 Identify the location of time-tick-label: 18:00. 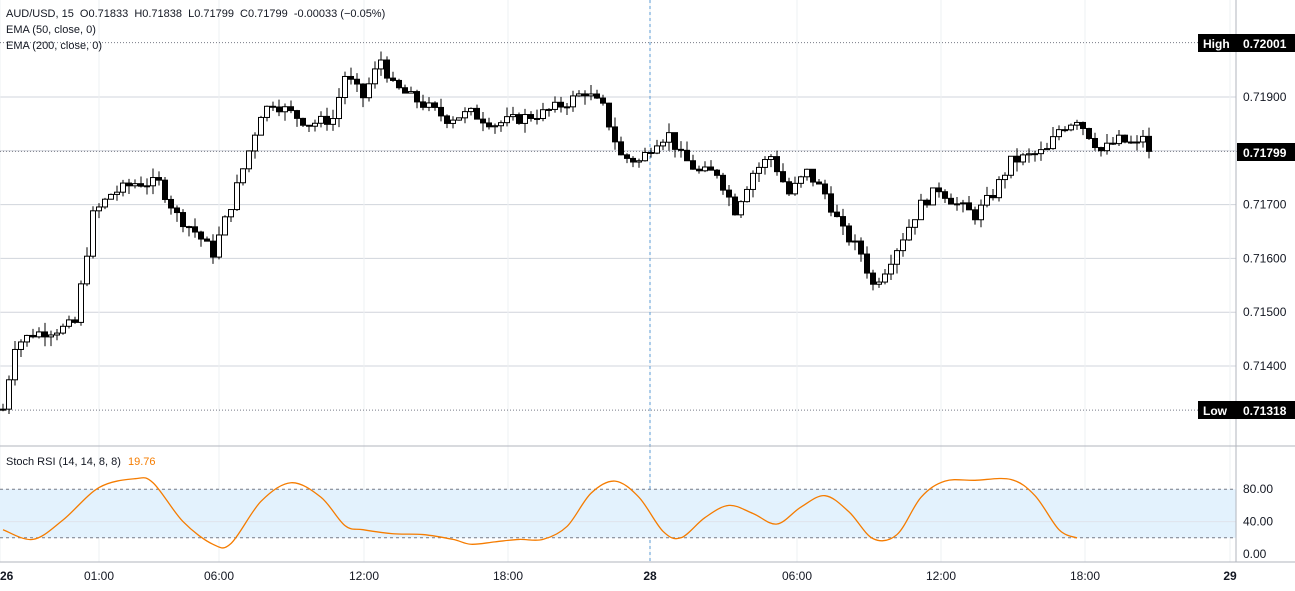
(1085, 576).